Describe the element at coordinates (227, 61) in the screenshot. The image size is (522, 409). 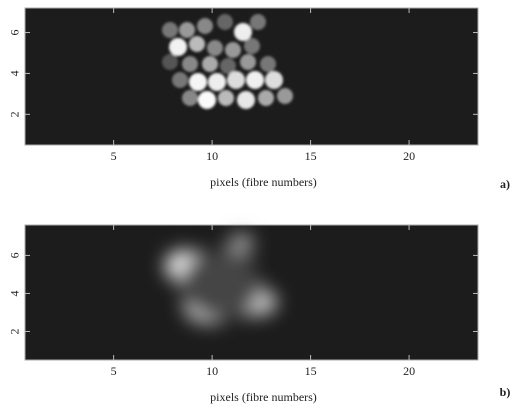
I see `fibre-spots` at that location.